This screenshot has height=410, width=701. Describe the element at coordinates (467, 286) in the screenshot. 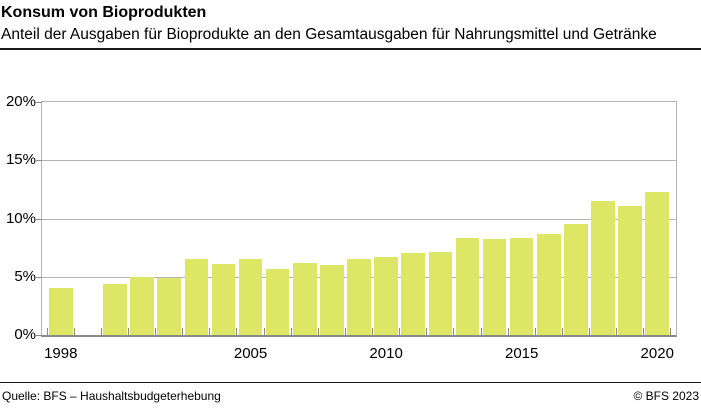

I see `bar-2013` at that location.